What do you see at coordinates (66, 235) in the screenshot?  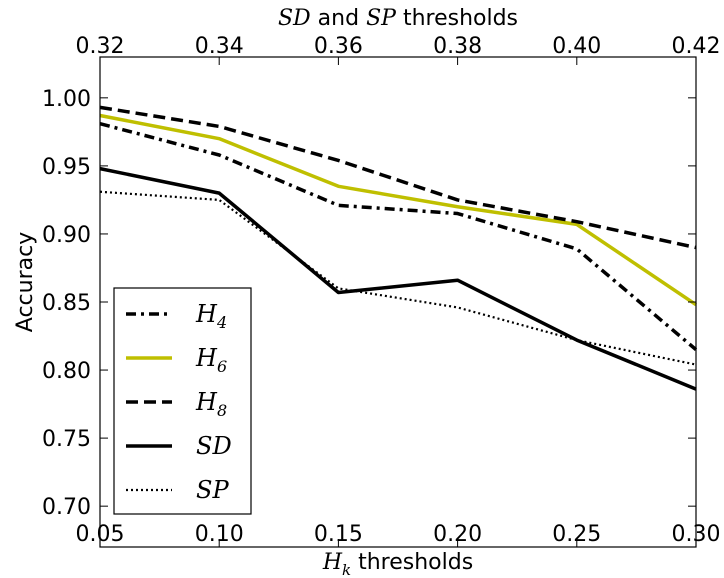 I see `y-tick-label: 0.90` at bounding box center [66, 235].